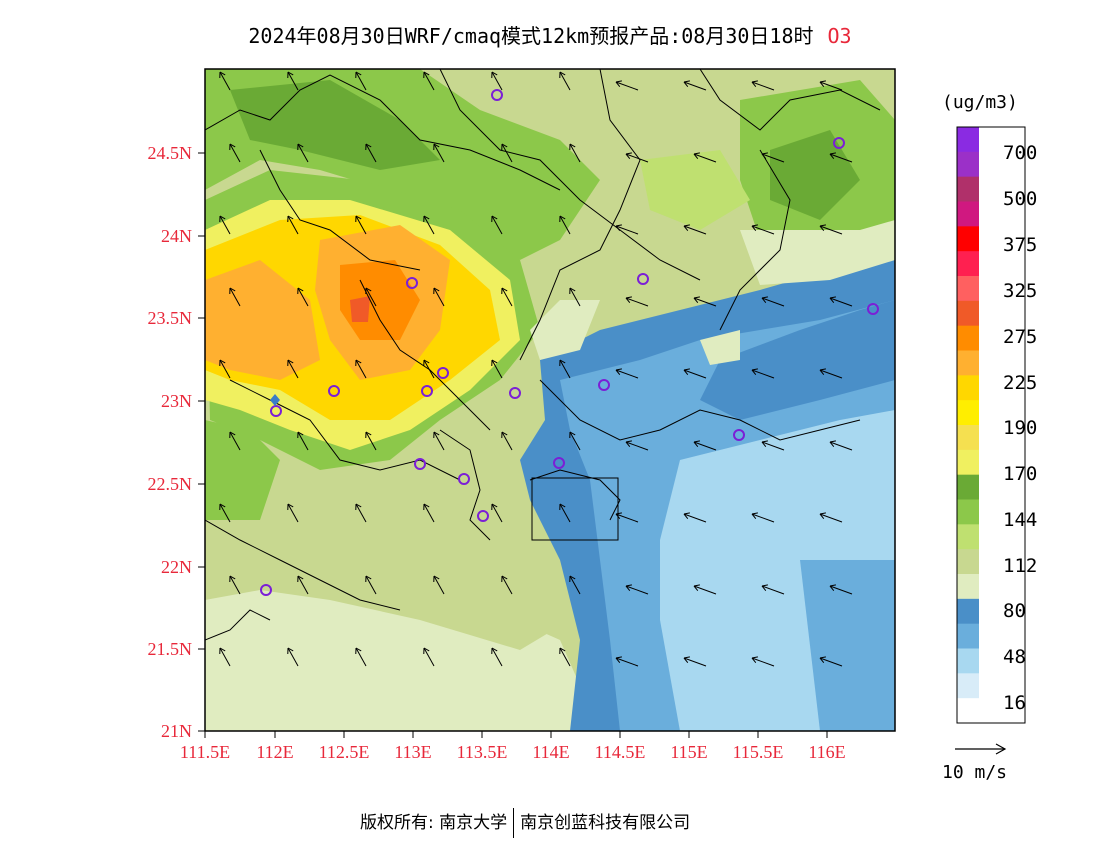 The height and width of the screenshot is (850, 1100). Describe the element at coordinates (620, 752) in the screenshot. I see `lon-label: 114.5E` at that location.